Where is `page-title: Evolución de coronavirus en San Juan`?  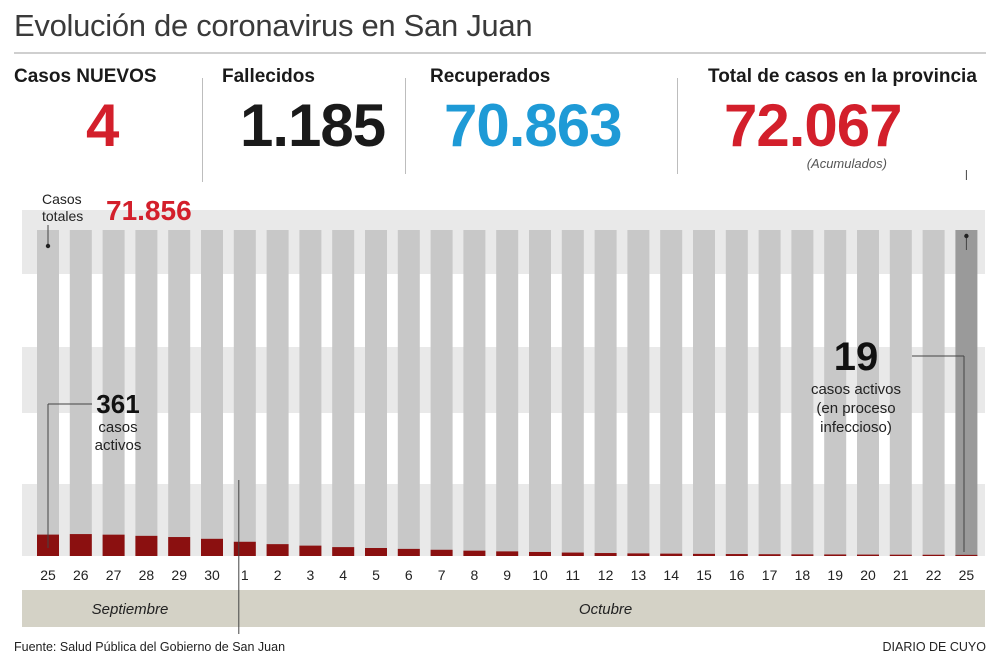
page-title: Evolución de coronavirus en San Juan is located at coordinates (273, 25).